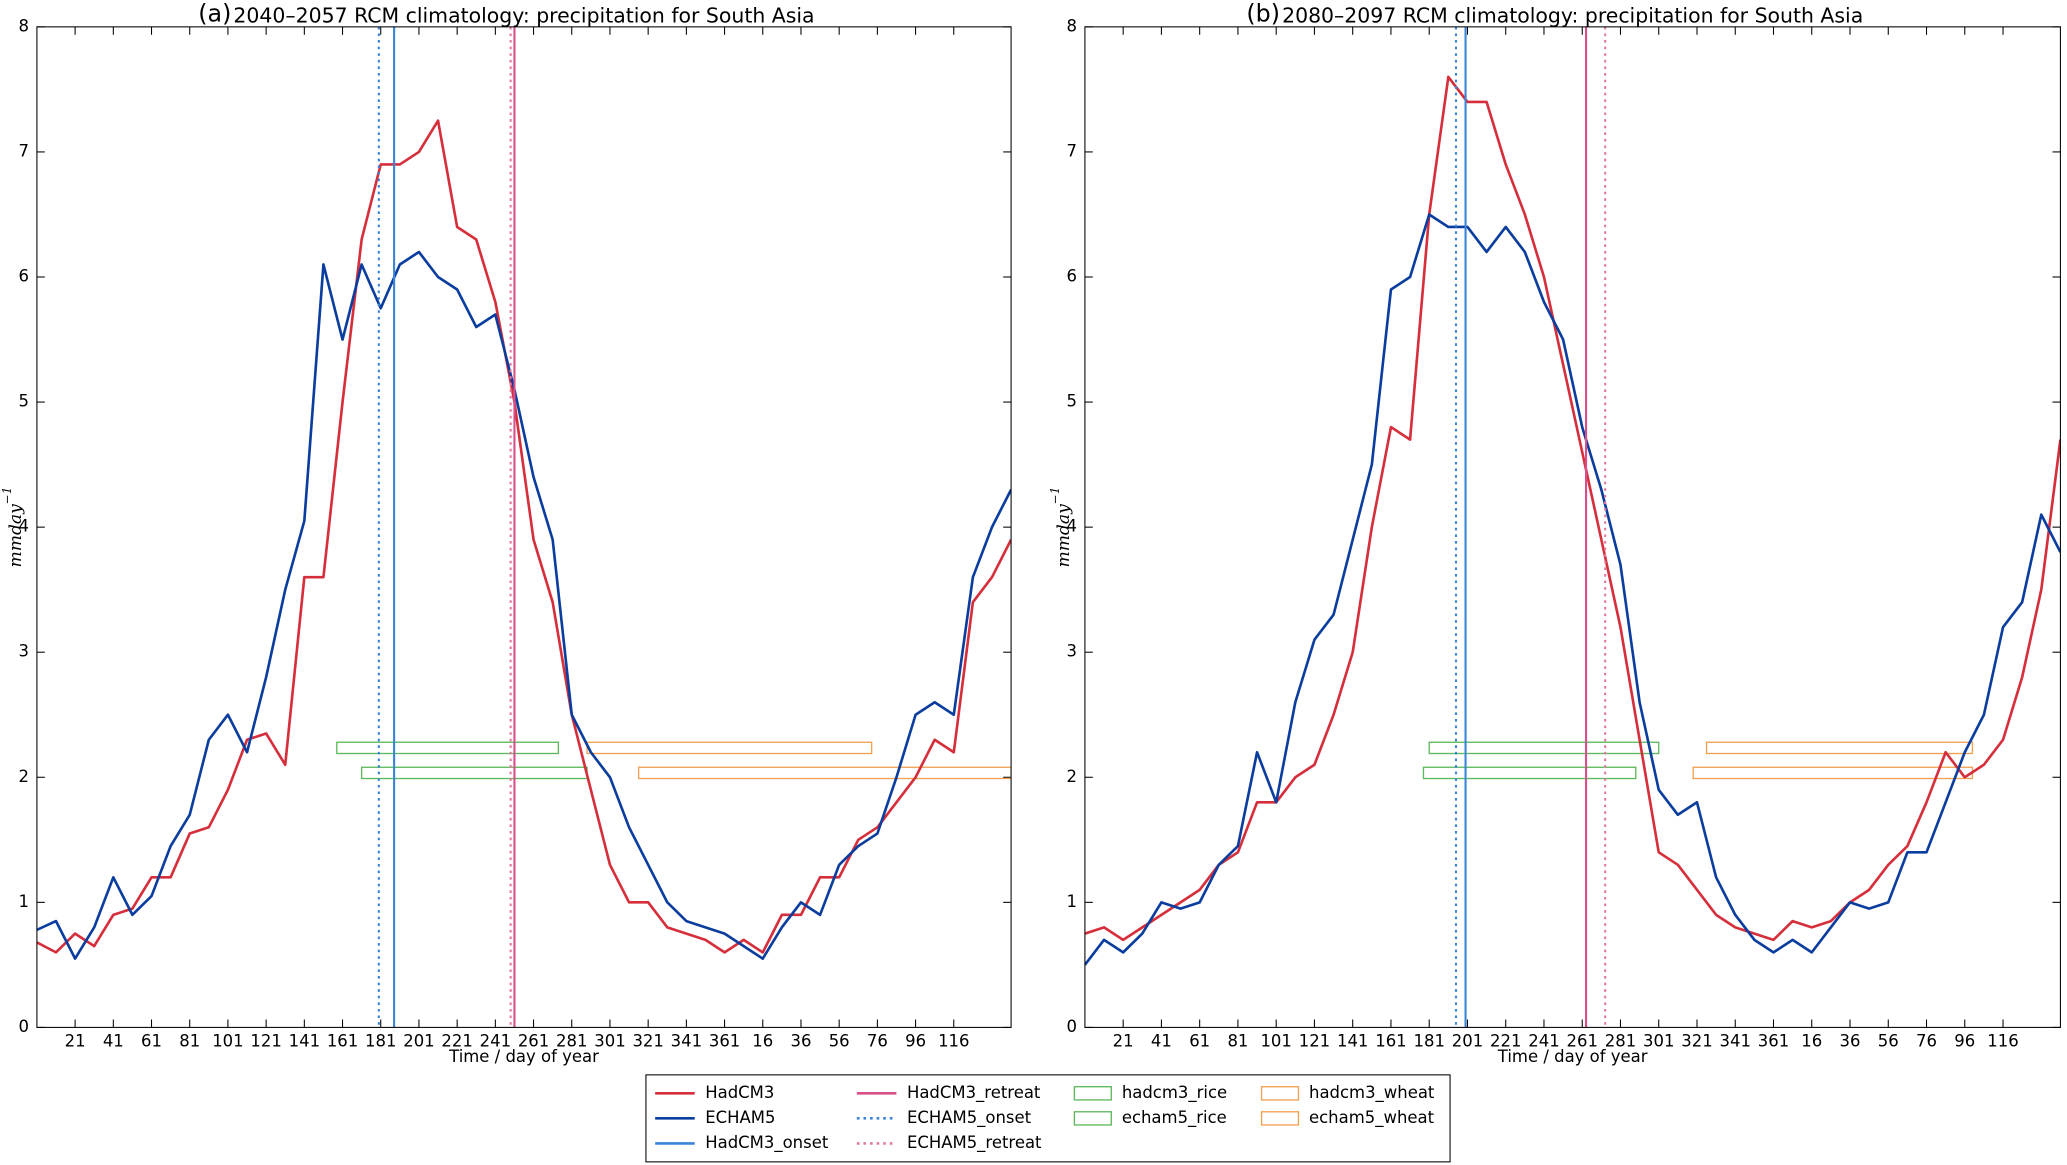 Image resolution: width=2067 pixels, height=1165 pixels. What do you see at coordinates (767, 1143) in the screenshot?
I see `legend-label: HadCM3_onset` at bounding box center [767, 1143].